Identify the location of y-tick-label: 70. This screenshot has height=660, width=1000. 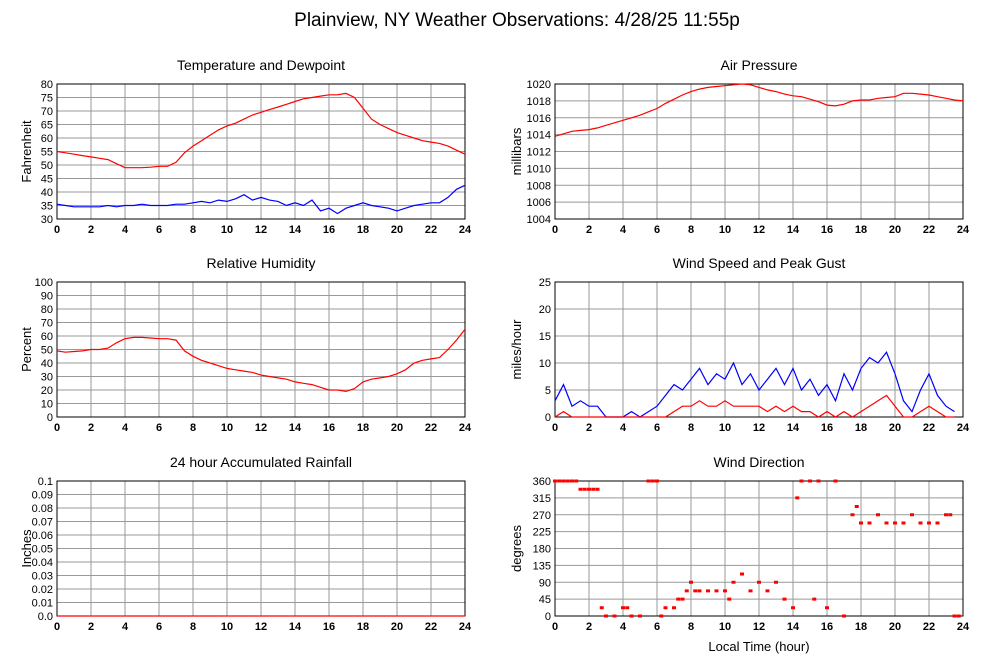
(47, 324).